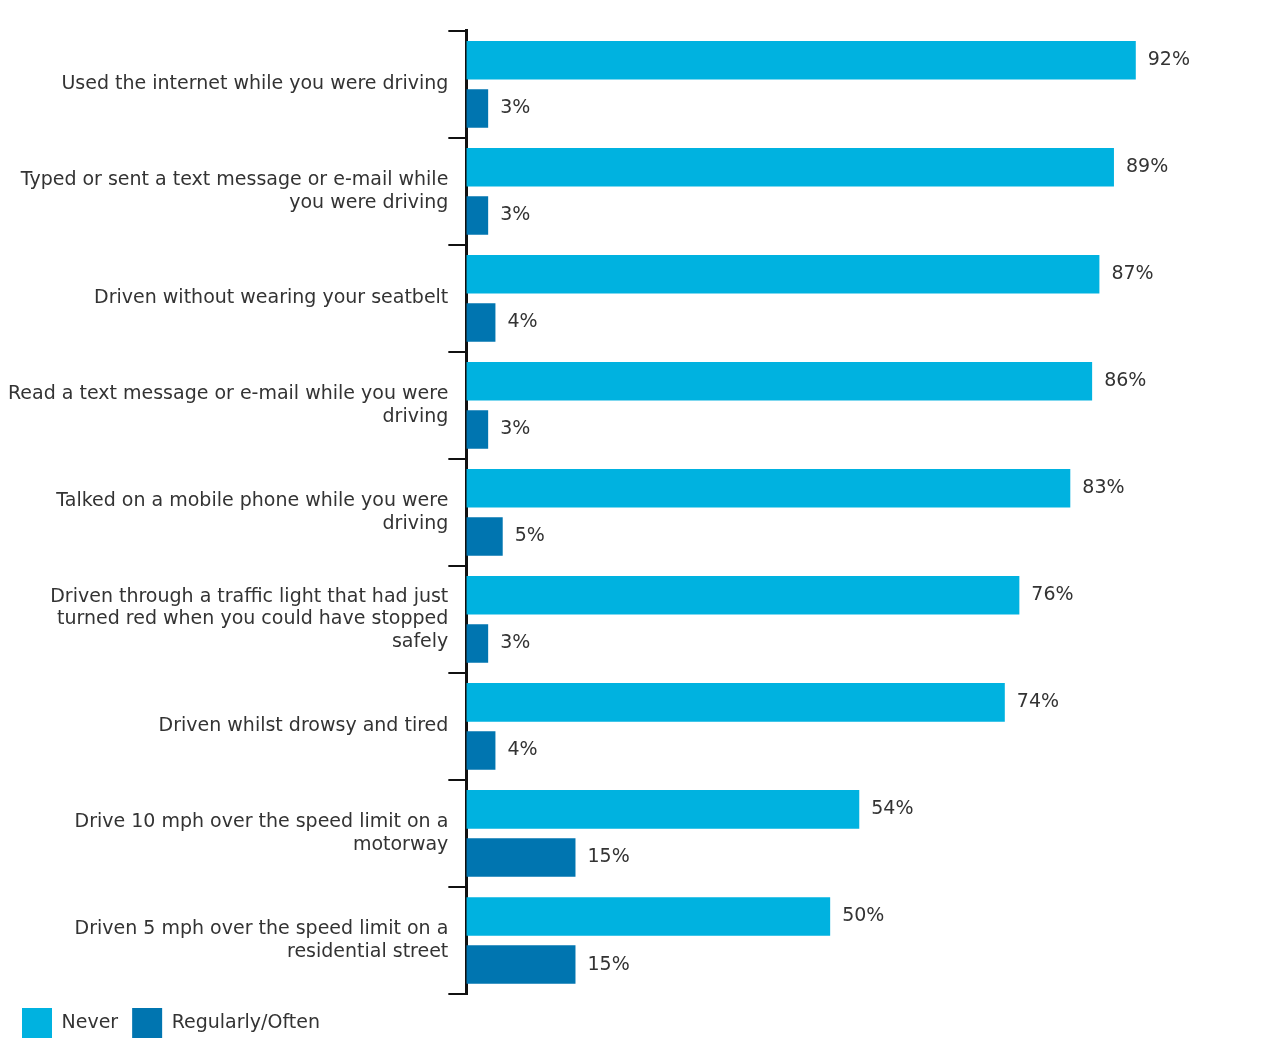 Image resolution: width=1272 pixels, height=1057 pixels. What do you see at coordinates (1147, 165) in the screenshot?
I see `data-label: 89%` at bounding box center [1147, 165].